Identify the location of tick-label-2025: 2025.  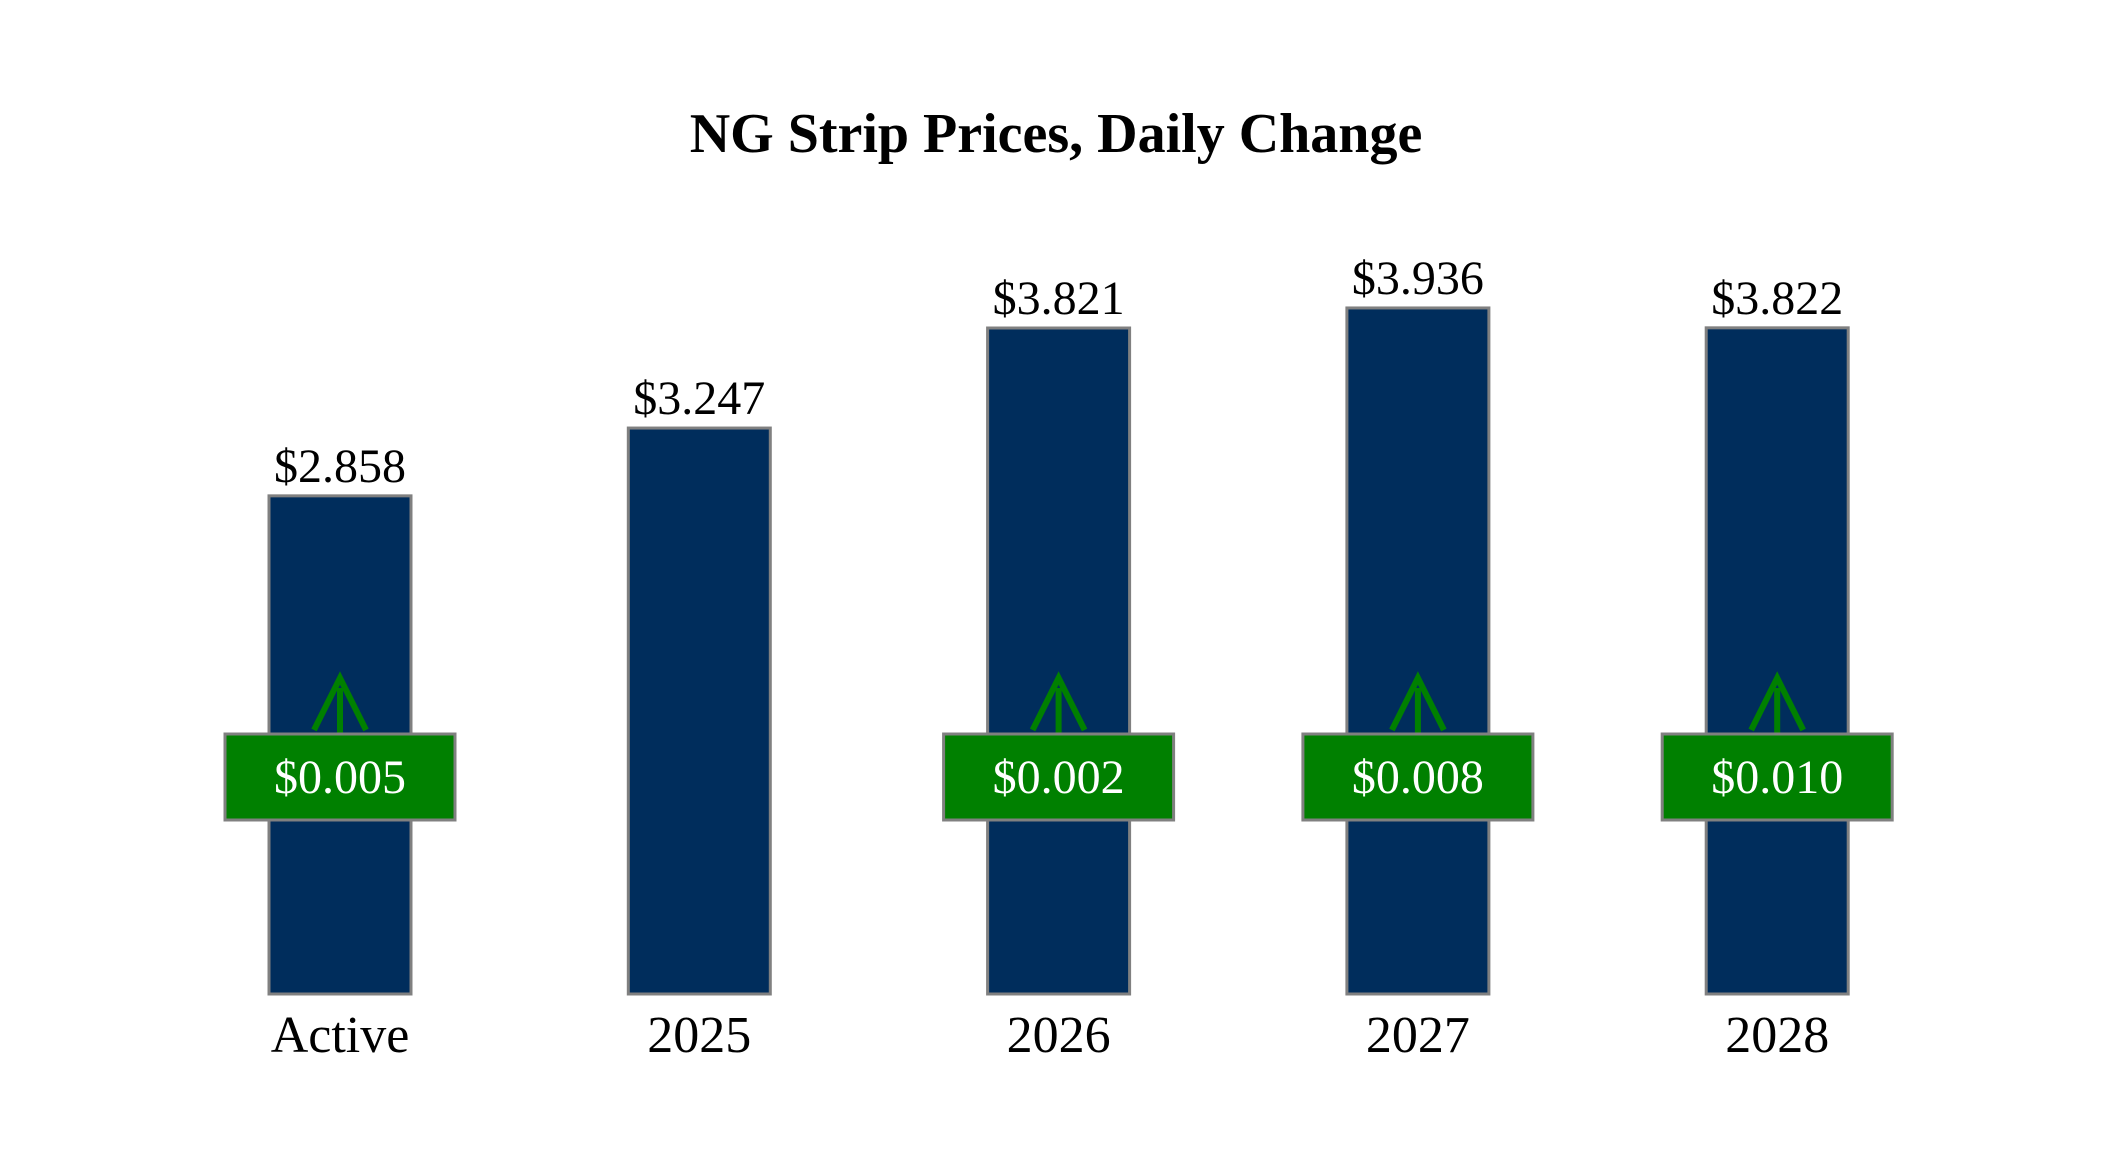
(699, 1035).